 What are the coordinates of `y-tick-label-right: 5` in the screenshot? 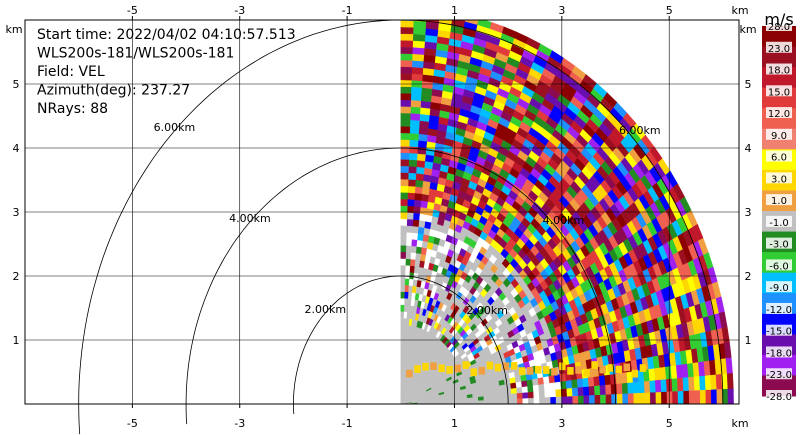 It's located at (748, 84).